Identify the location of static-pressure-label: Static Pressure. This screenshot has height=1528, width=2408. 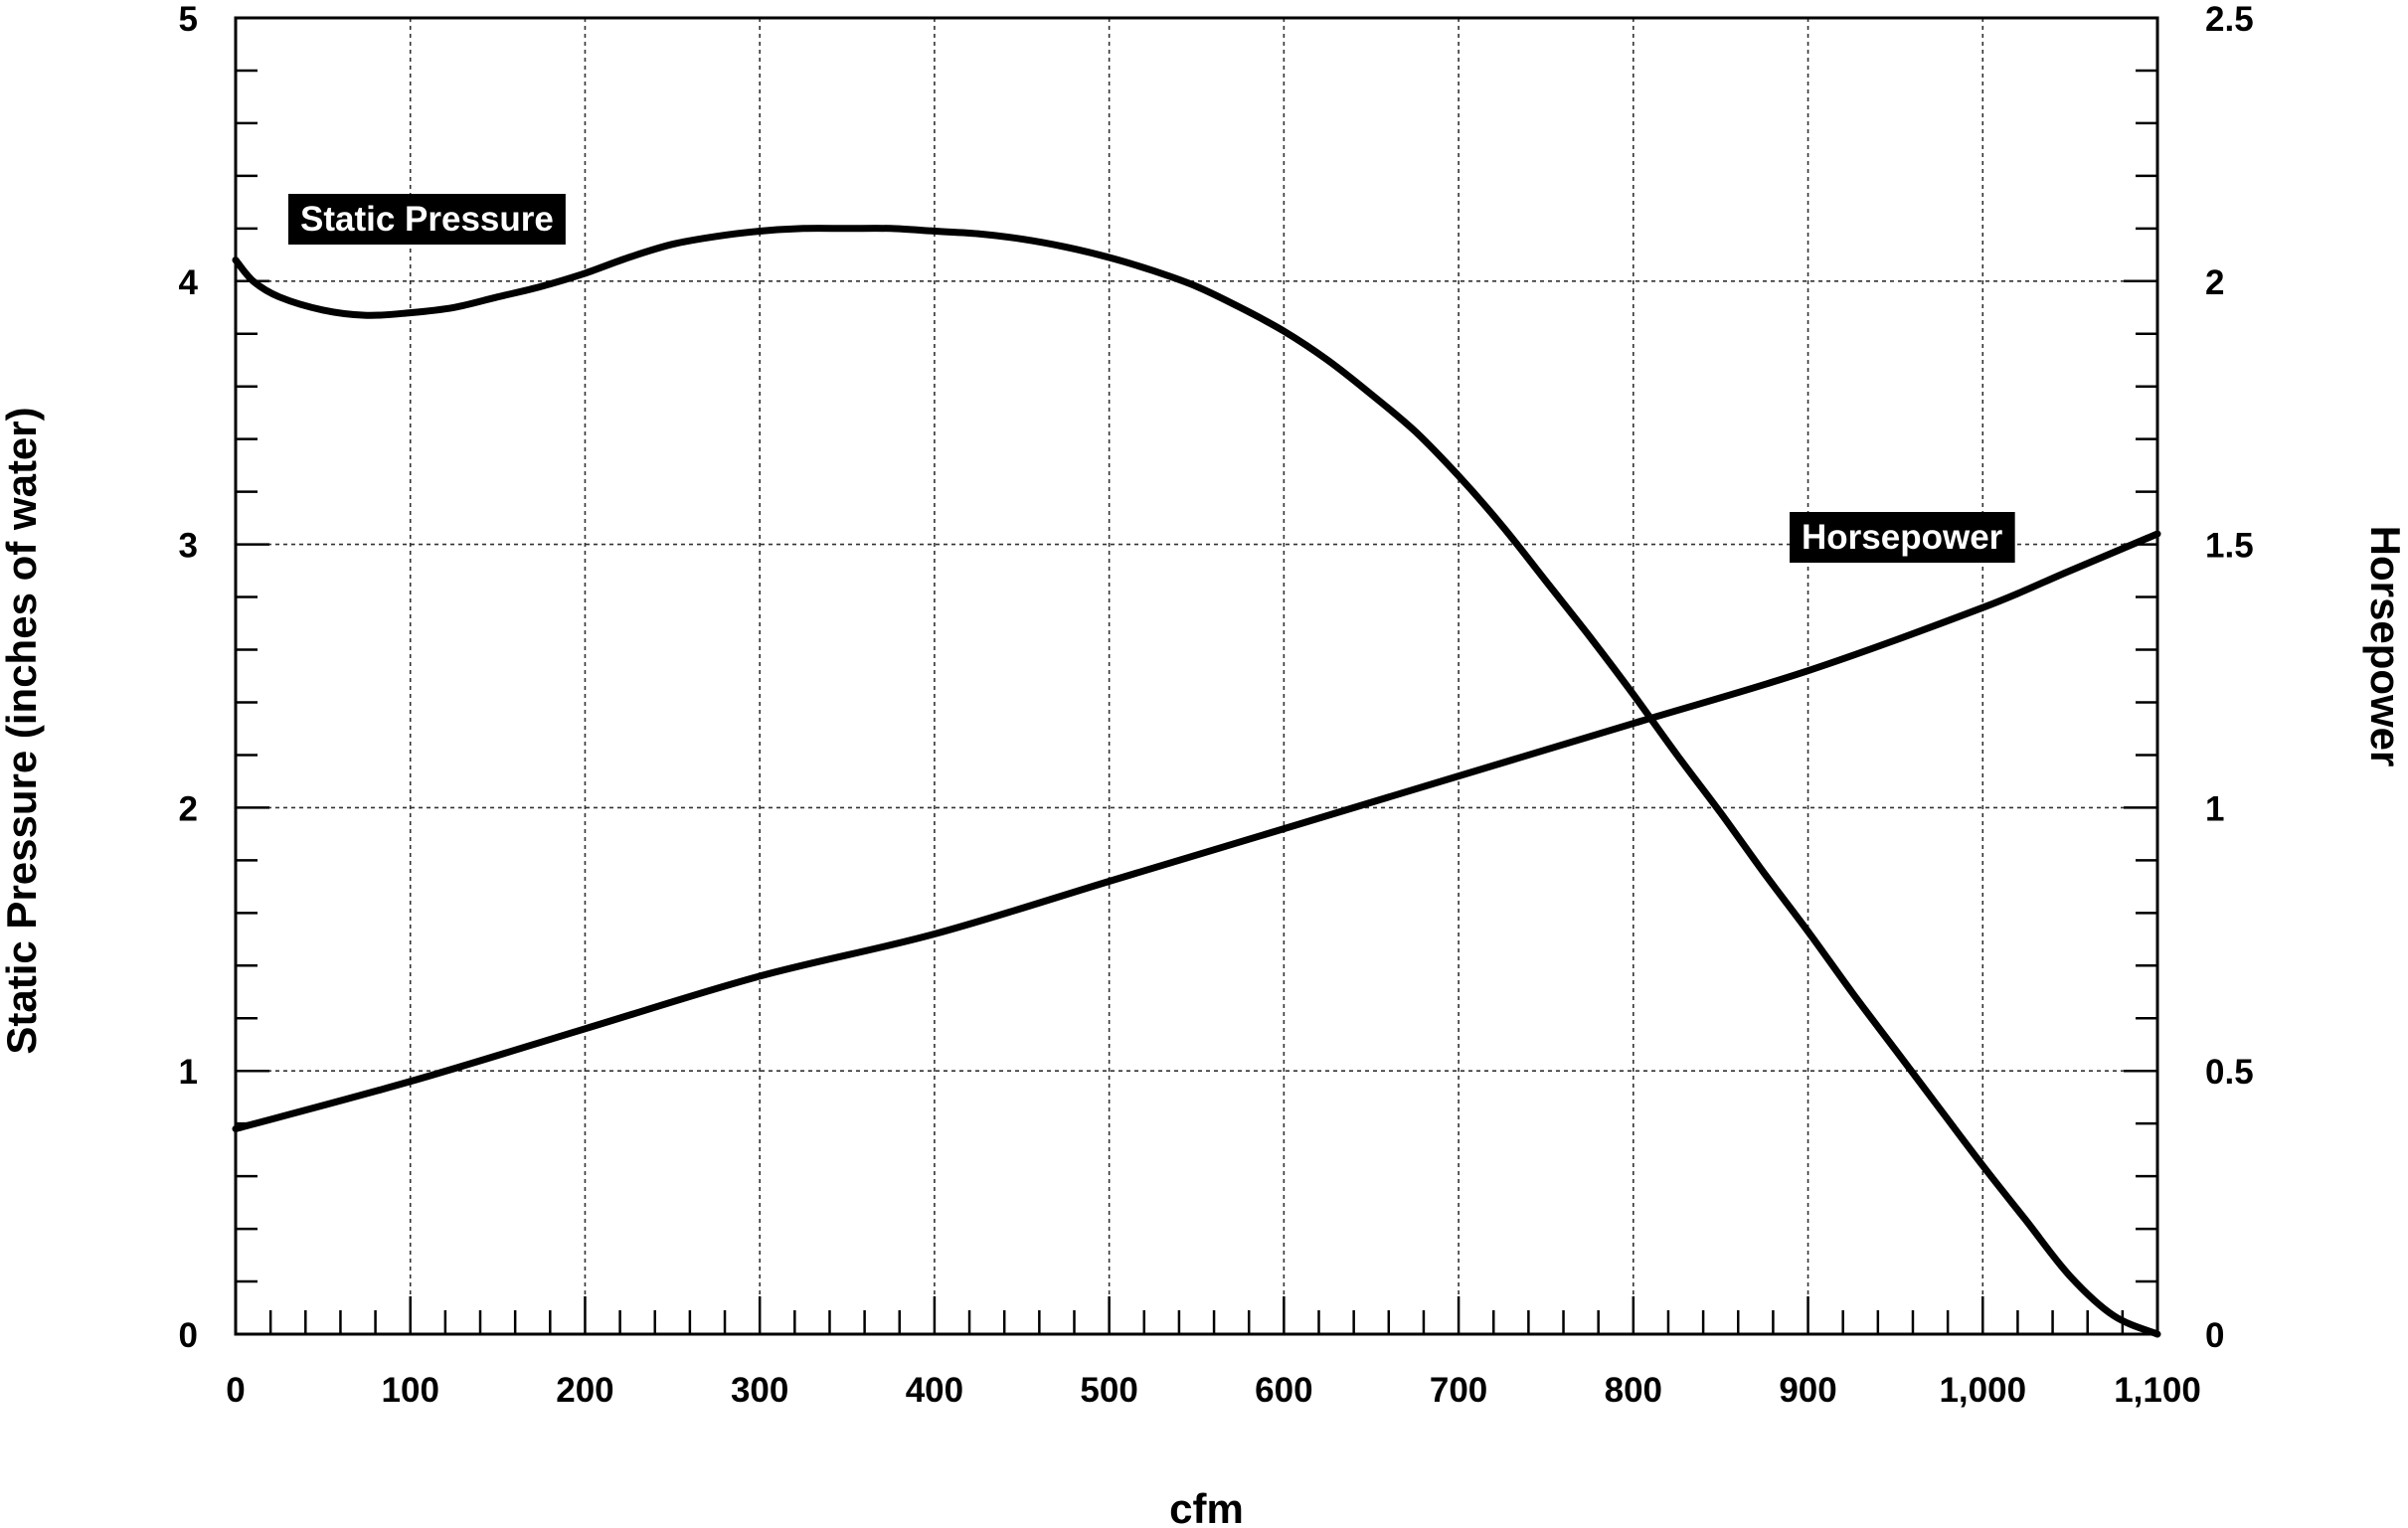
(427, 219).